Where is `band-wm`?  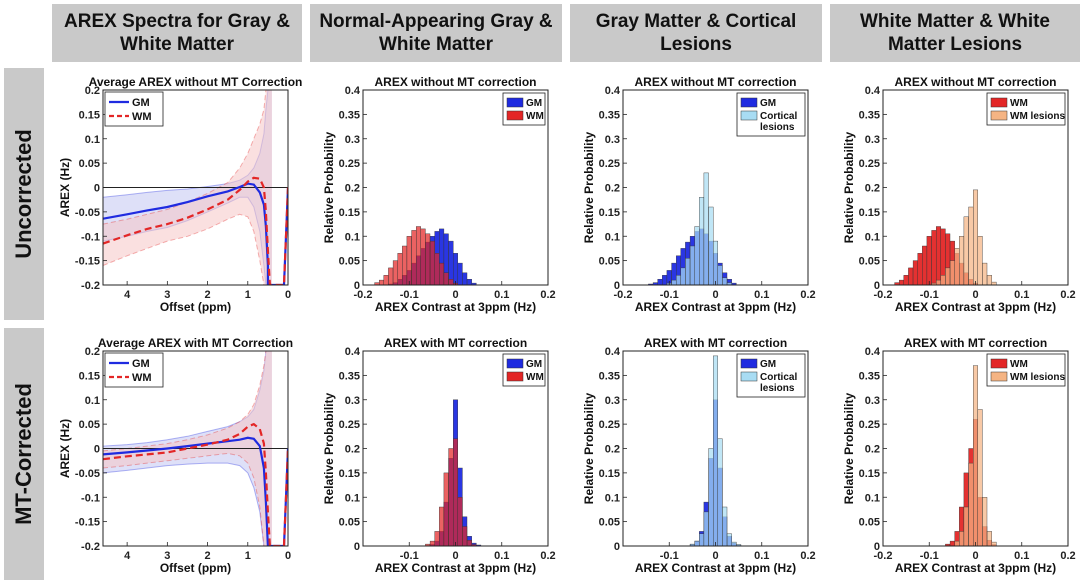
band-wm is located at coordinates (187, 187).